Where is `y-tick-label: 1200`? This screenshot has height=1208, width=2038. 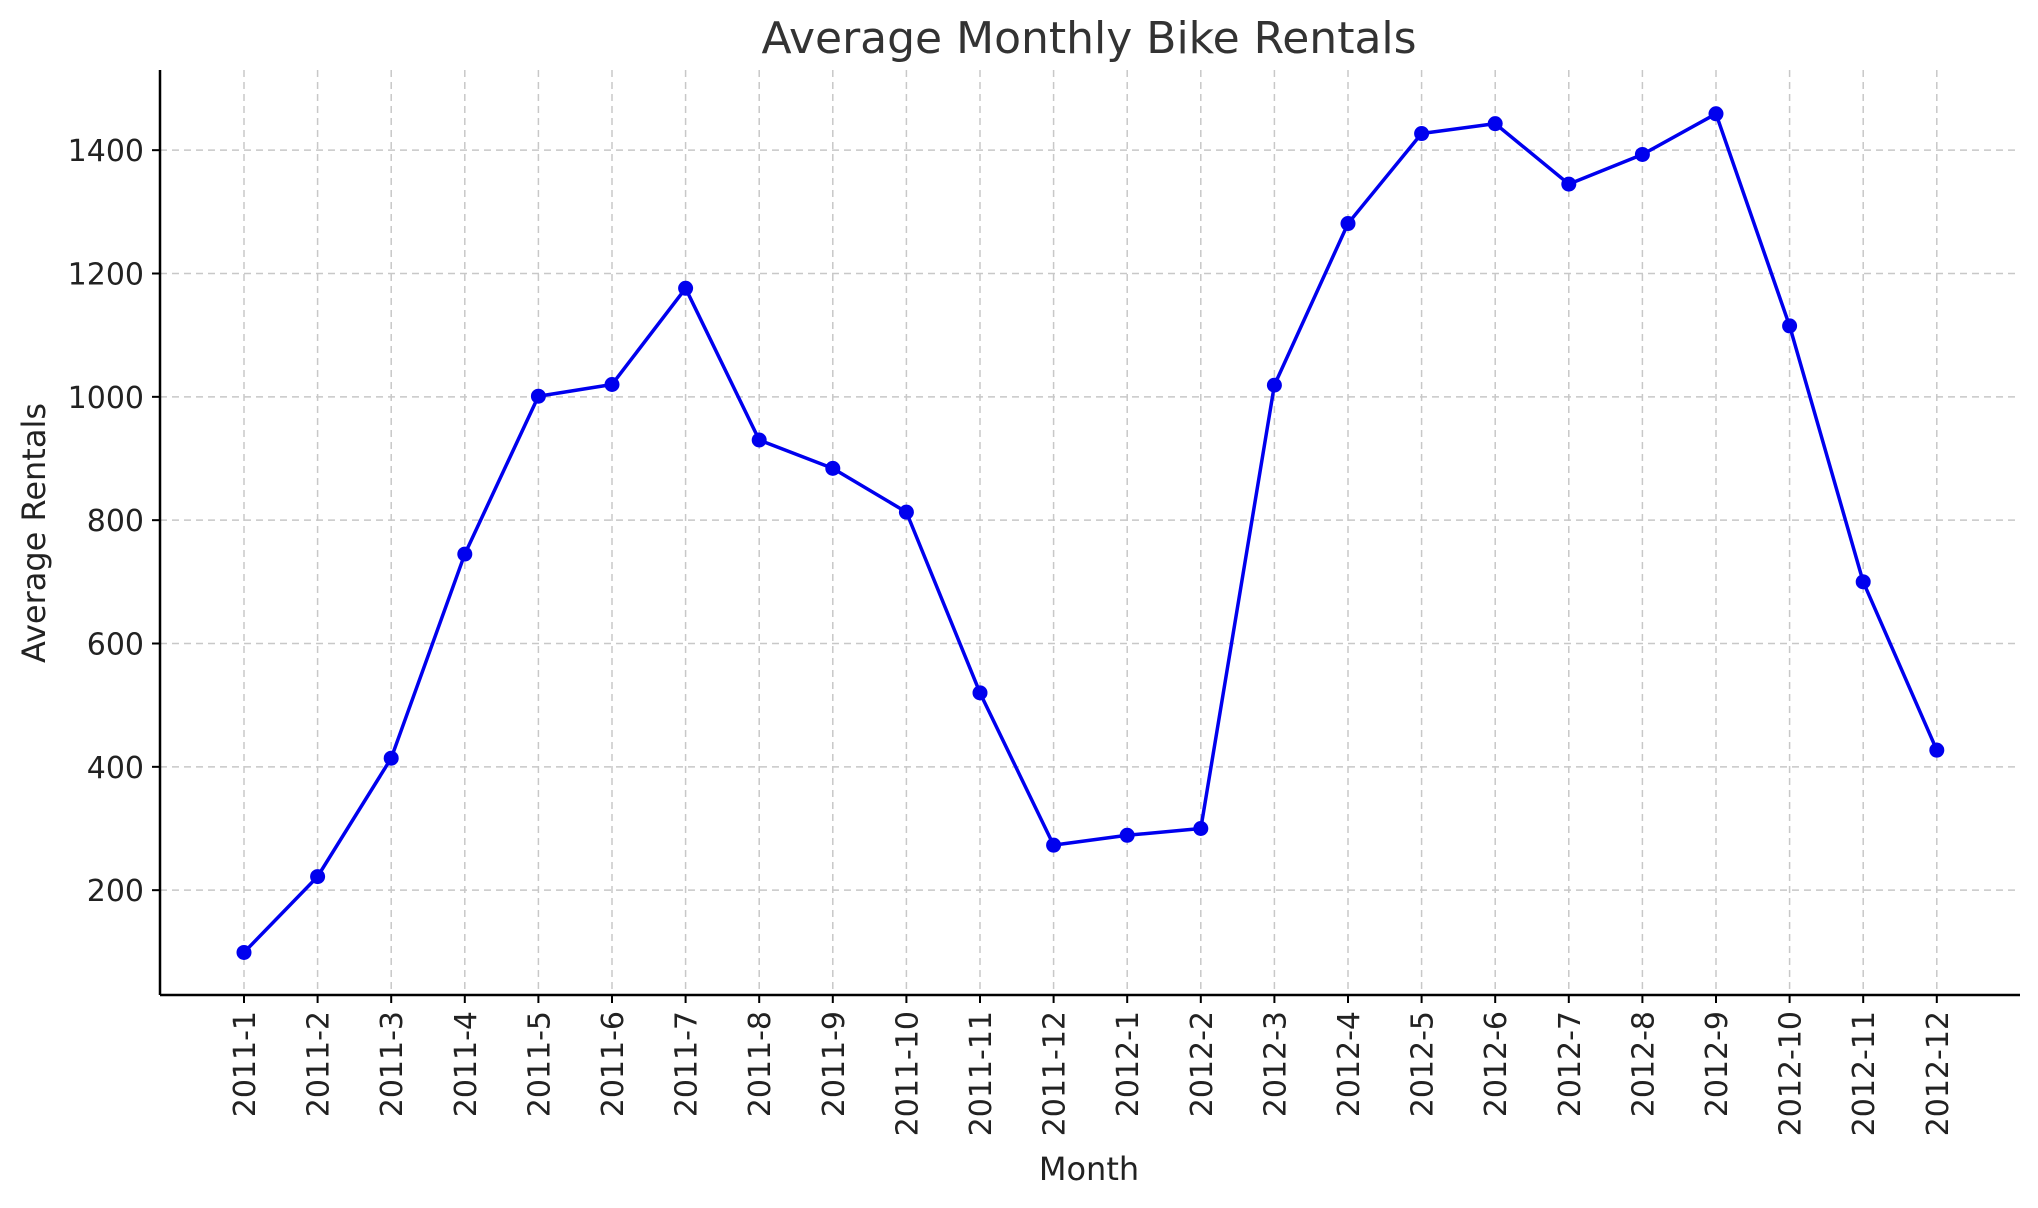
y-tick-label: 1200 is located at coordinates (106, 275).